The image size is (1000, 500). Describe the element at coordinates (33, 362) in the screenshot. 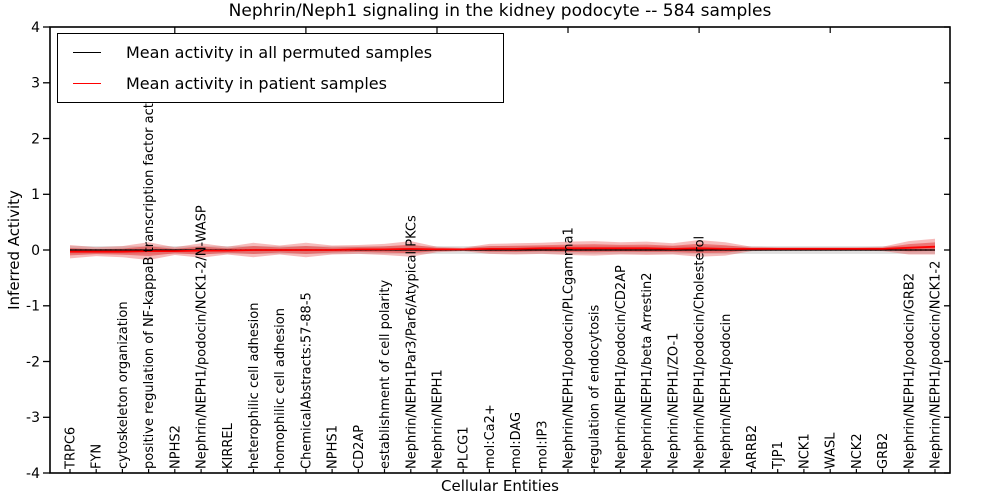

I see `y-tick-label: -2` at that location.